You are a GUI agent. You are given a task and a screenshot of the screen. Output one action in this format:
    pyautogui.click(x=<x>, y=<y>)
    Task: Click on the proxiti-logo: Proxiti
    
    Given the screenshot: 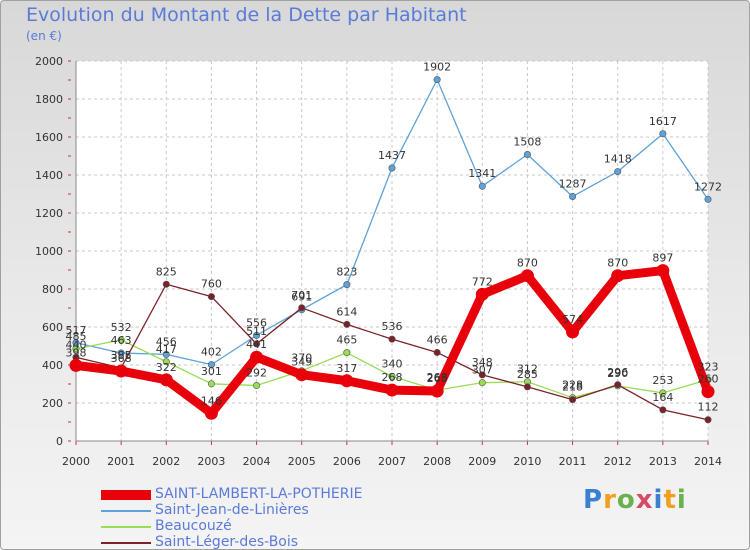 What is the action you would take?
    pyautogui.click(x=635, y=500)
    